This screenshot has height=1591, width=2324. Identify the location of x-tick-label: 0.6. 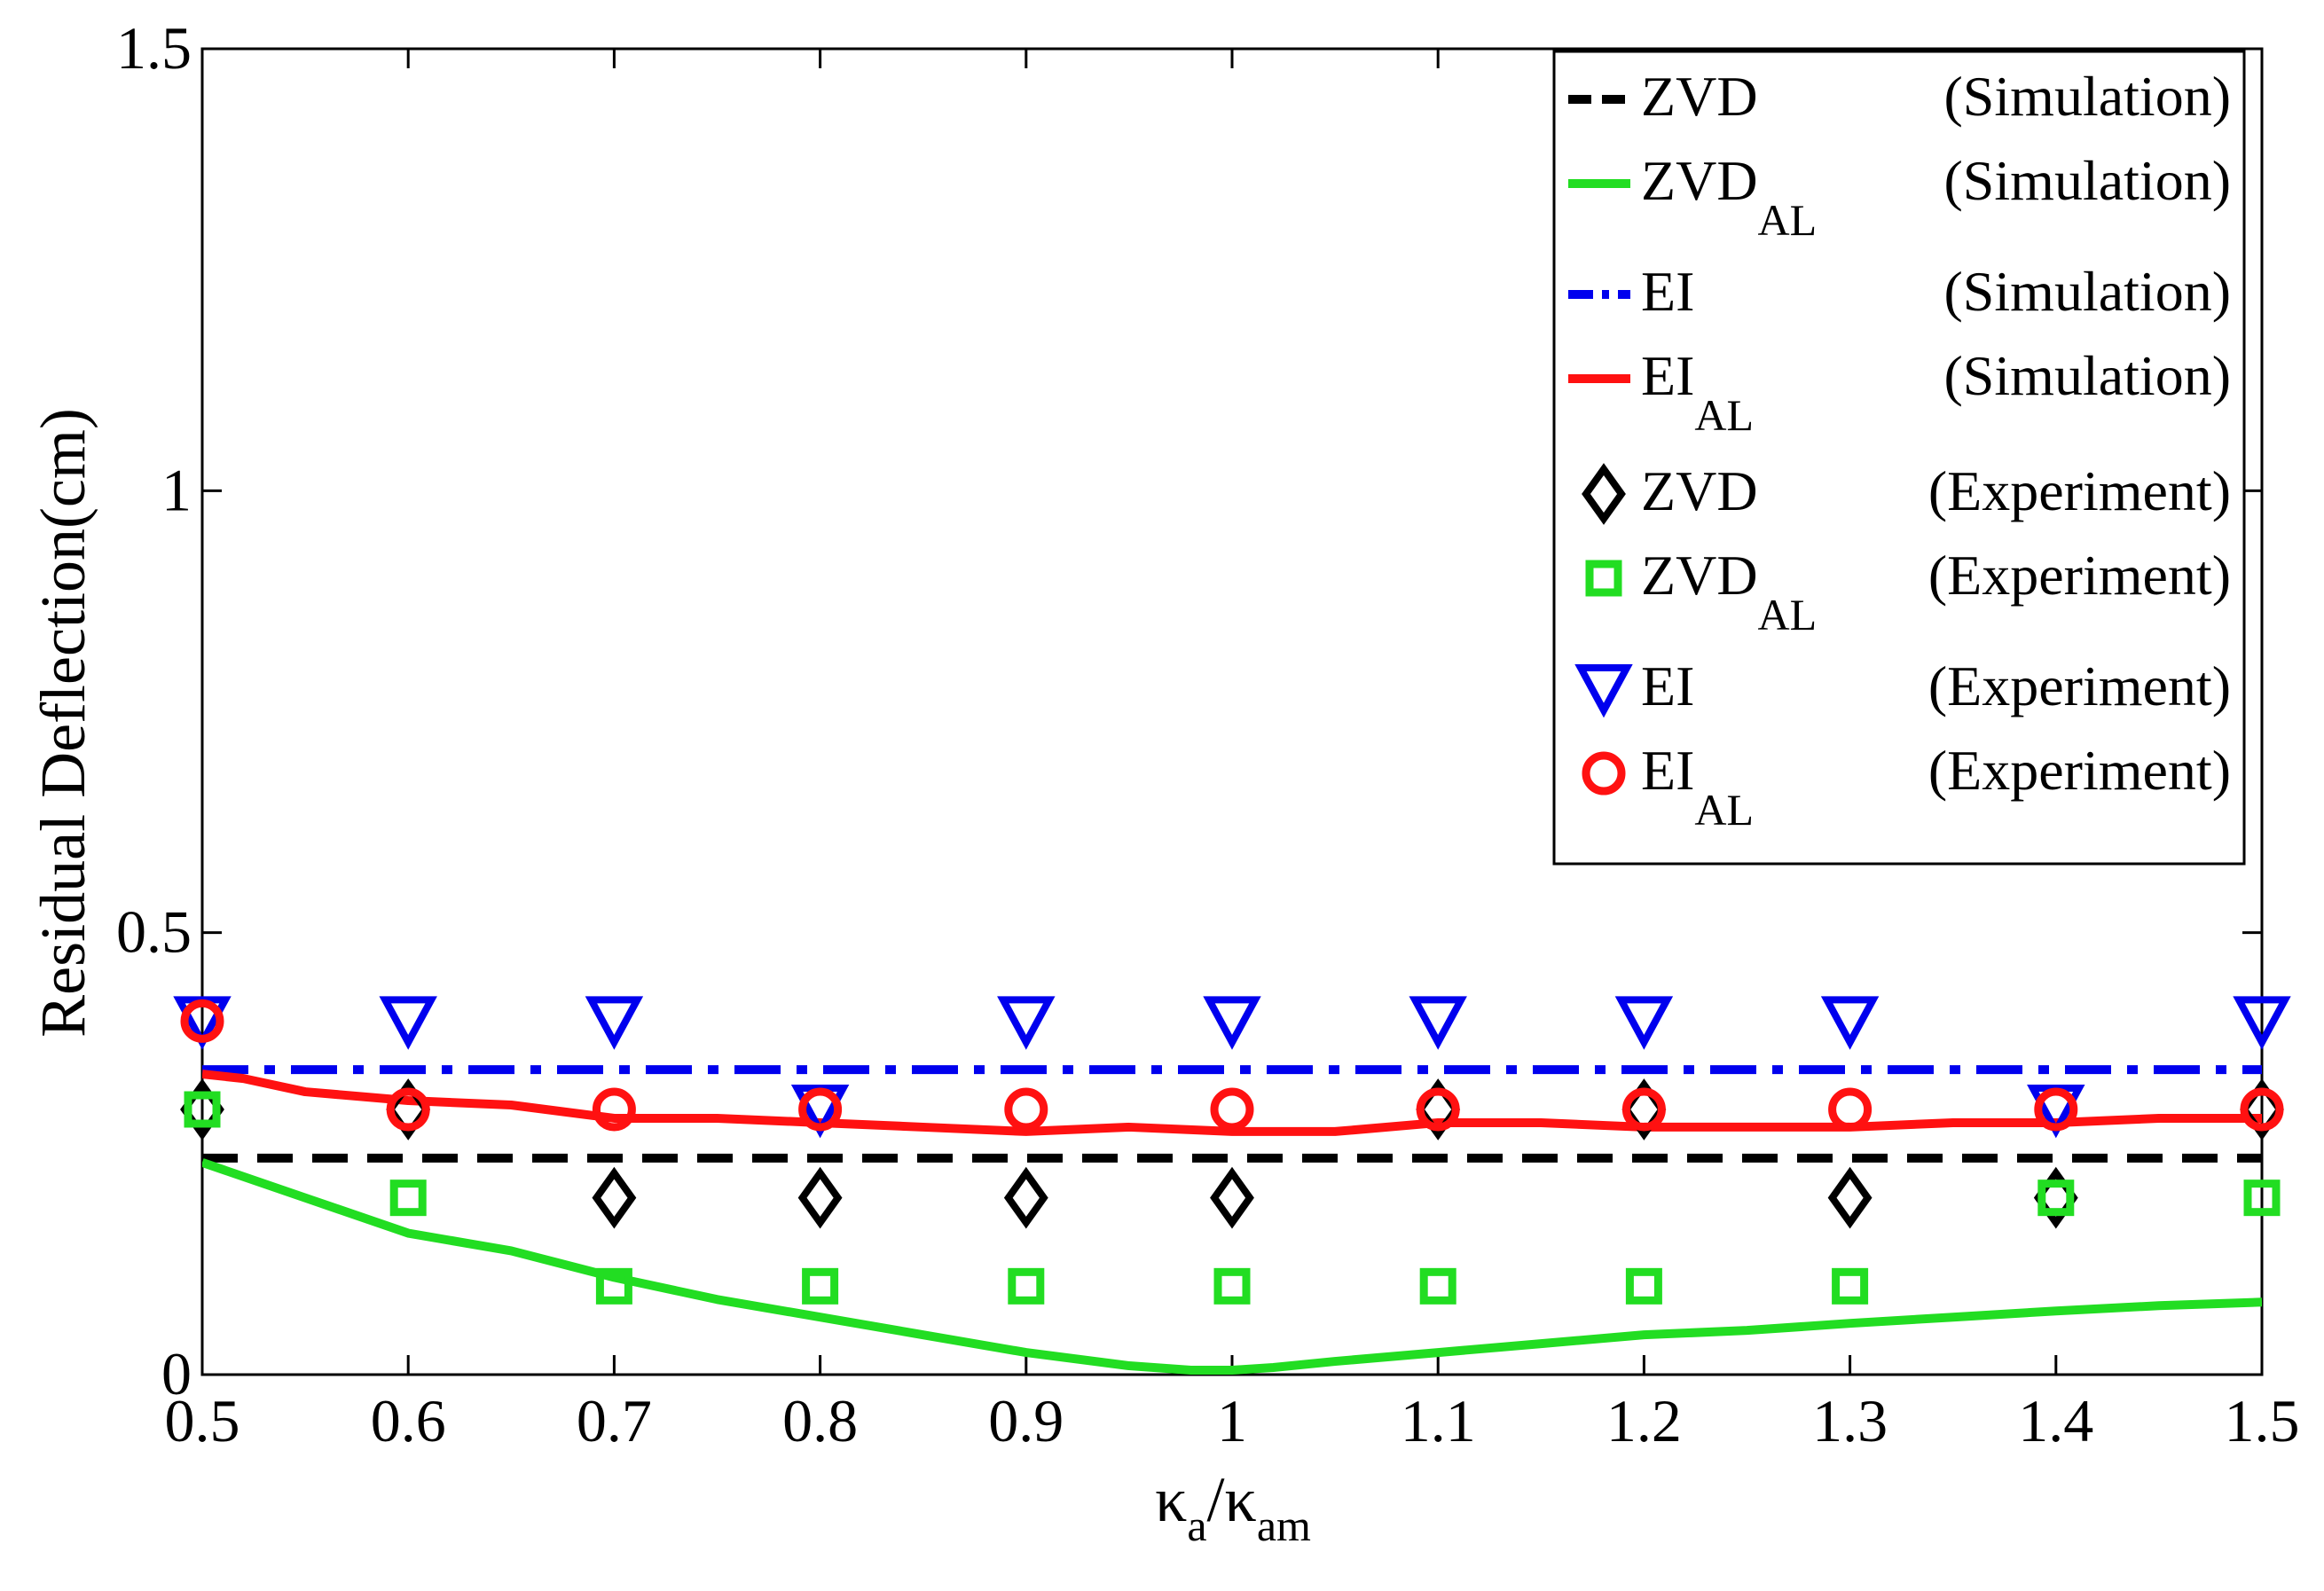
(408, 1420).